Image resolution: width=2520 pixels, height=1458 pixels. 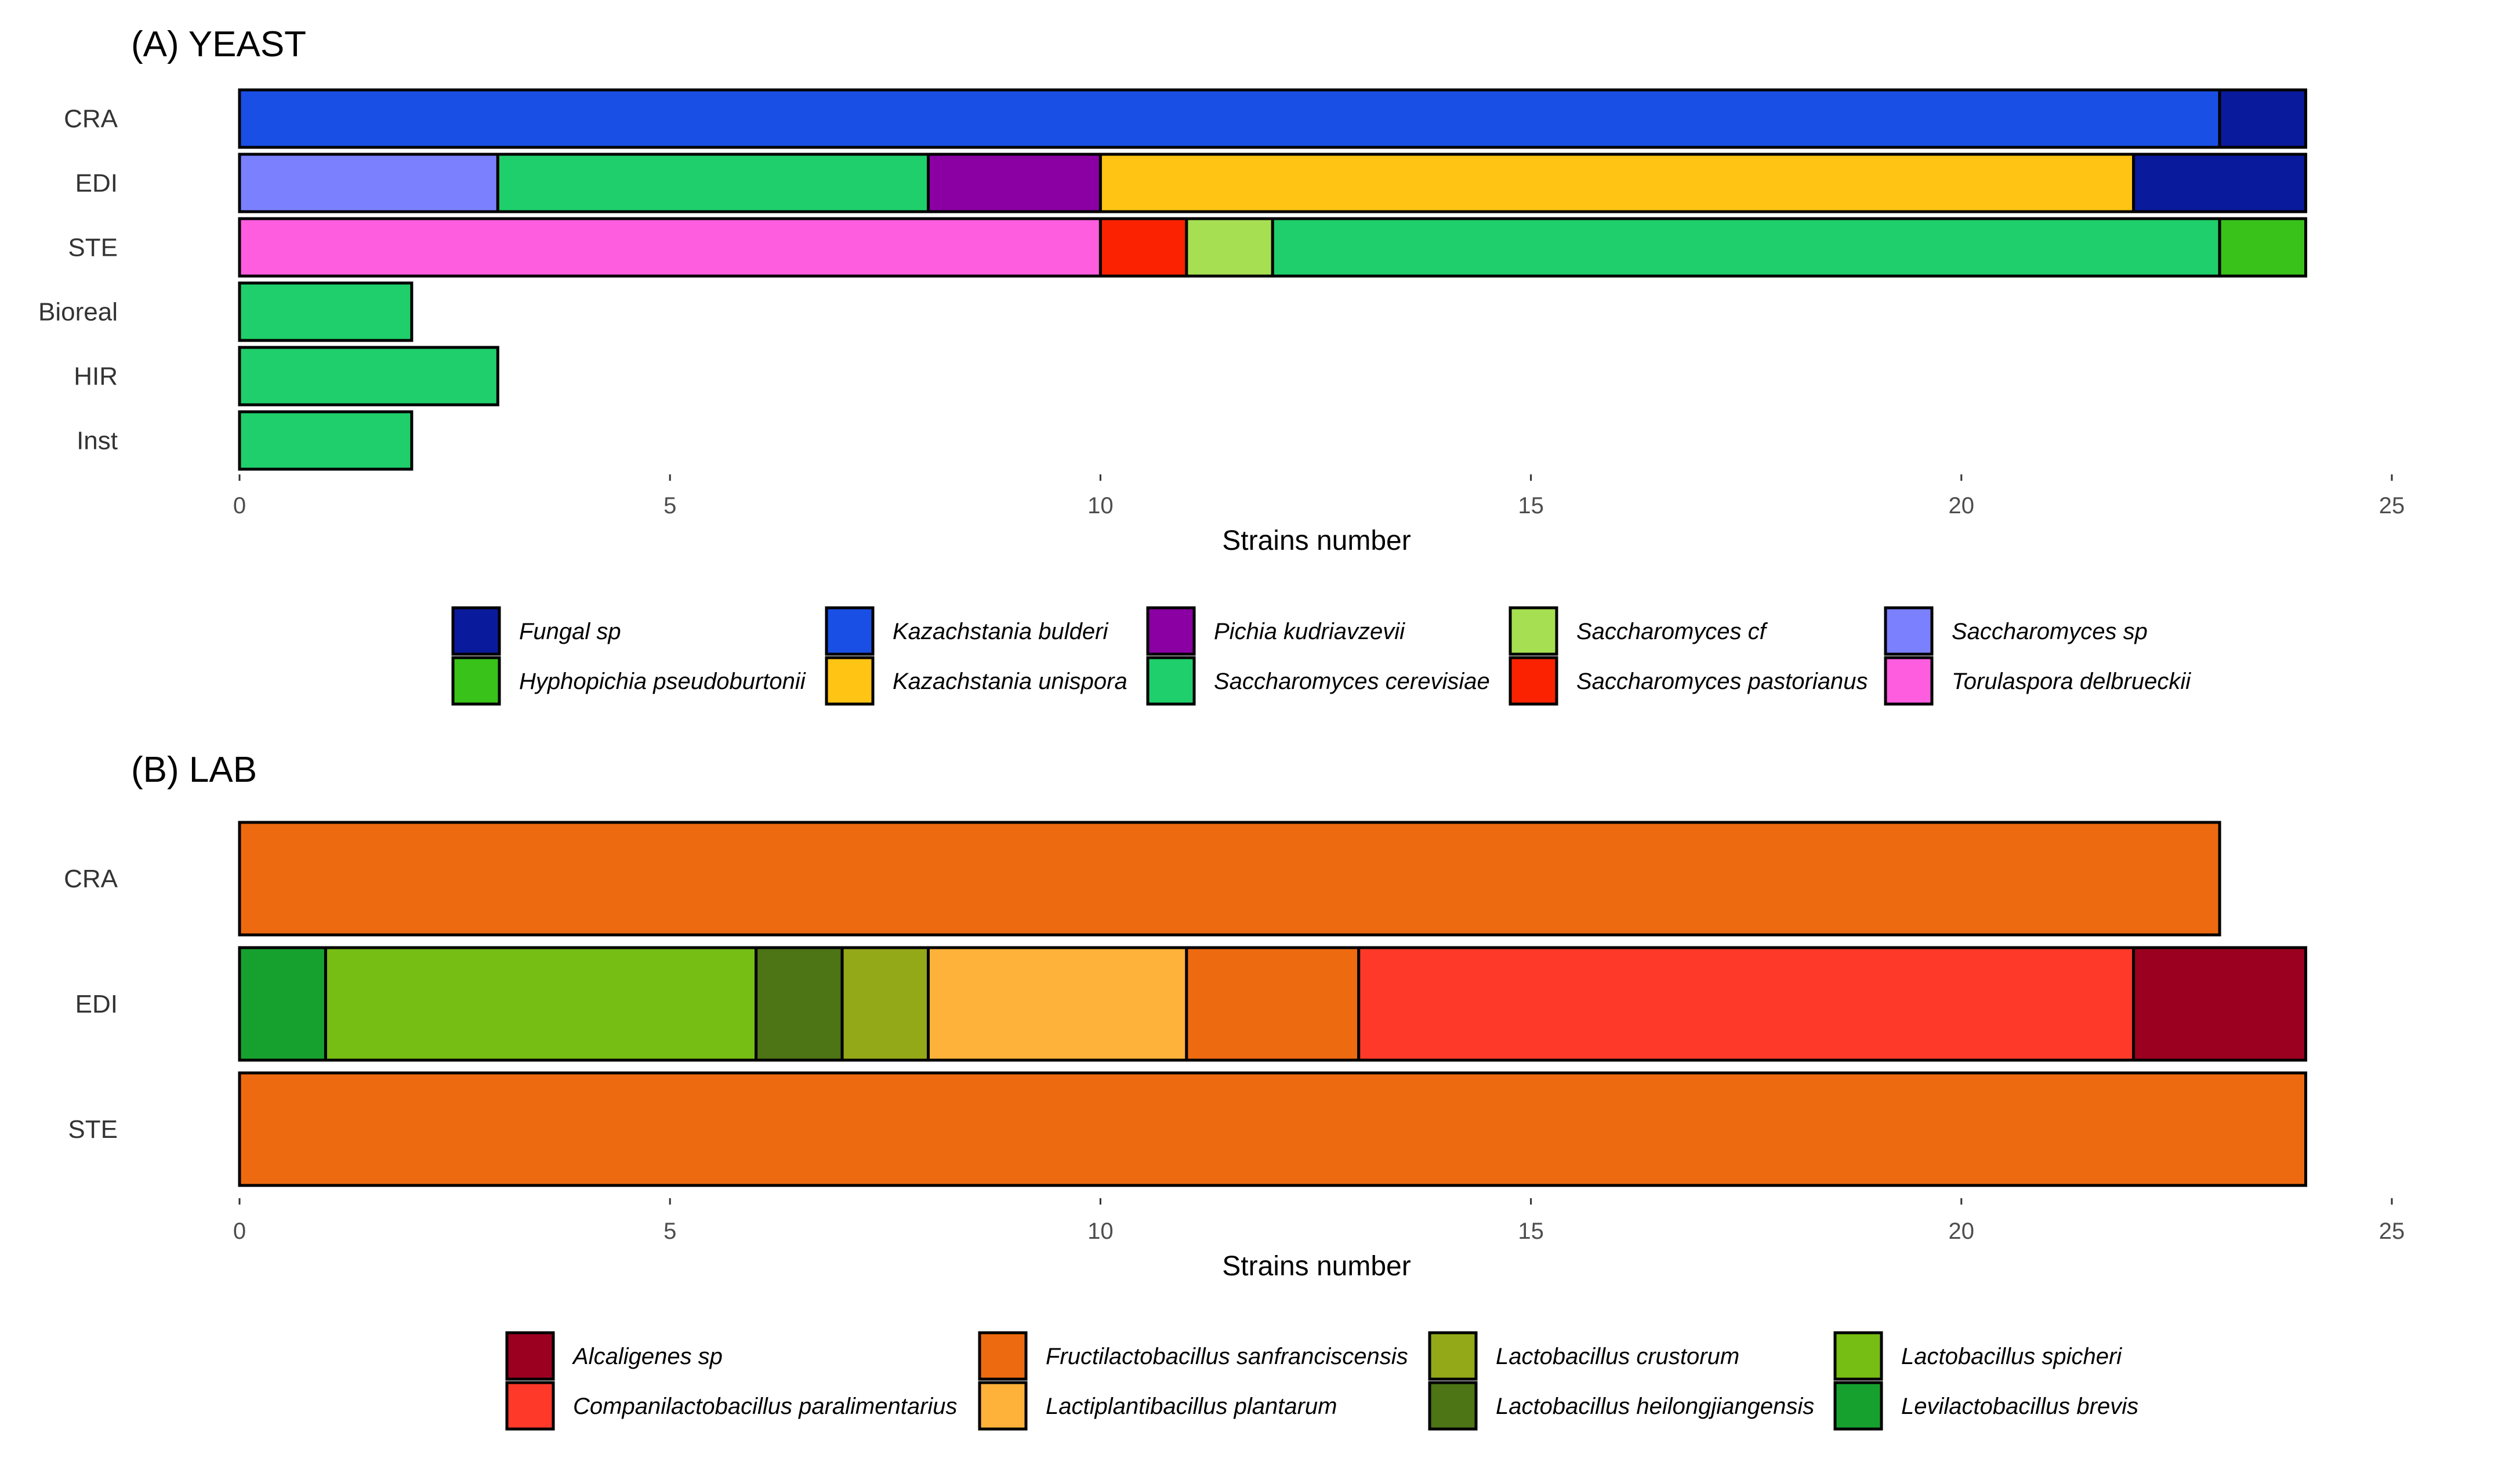 I want to click on legend-key-saccharomyces-sp, so click(x=1909, y=631).